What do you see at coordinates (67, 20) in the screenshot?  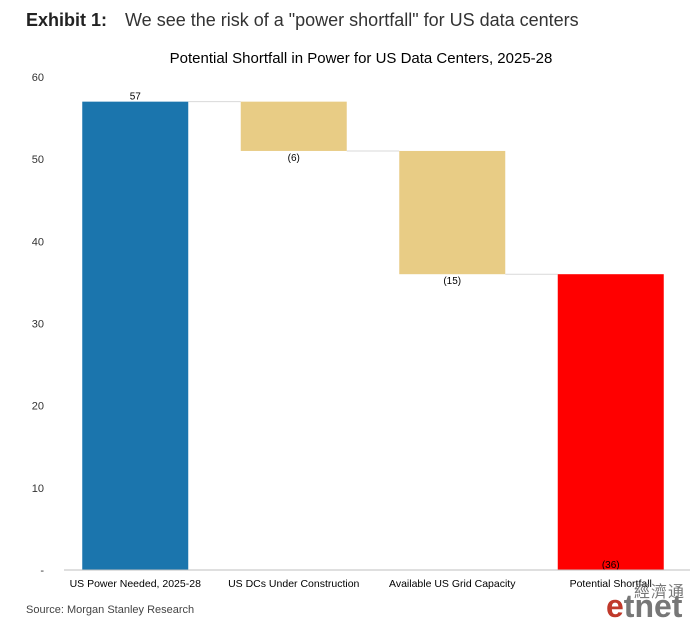 I see `exhibit-label: Exhibit 1:` at bounding box center [67, 20].